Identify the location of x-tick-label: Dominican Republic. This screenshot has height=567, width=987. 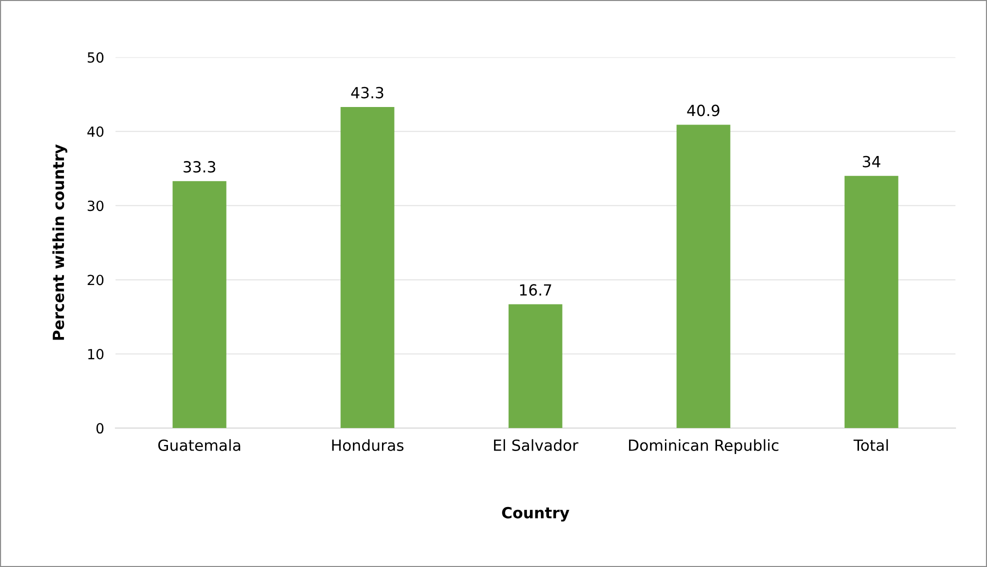
(703, 446).